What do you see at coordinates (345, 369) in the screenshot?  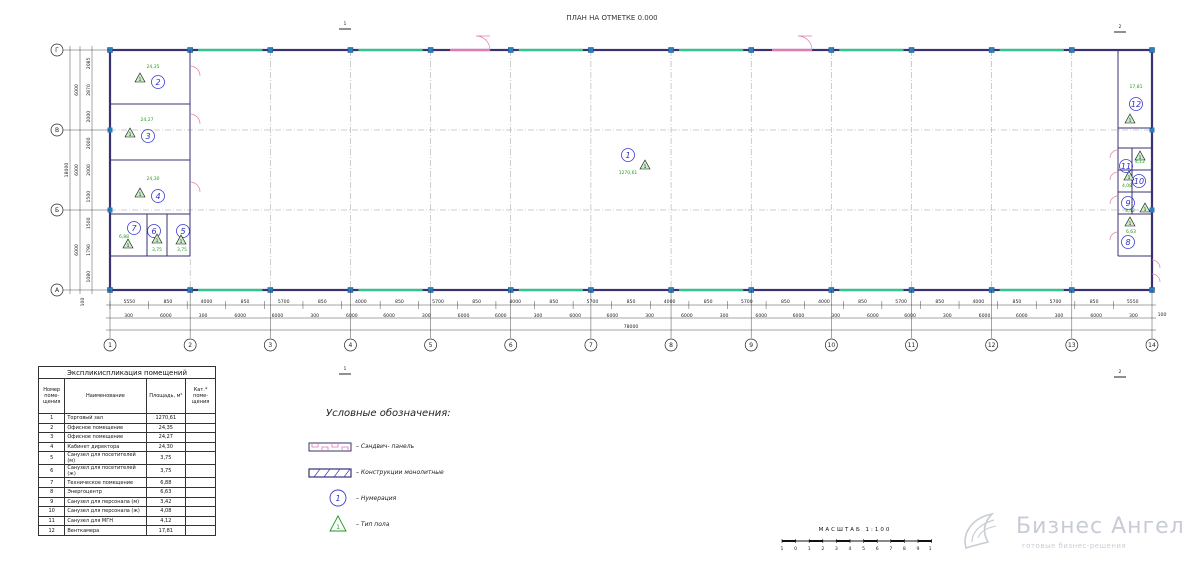 I see `section-label: 1` at bounding box center [345, 369].